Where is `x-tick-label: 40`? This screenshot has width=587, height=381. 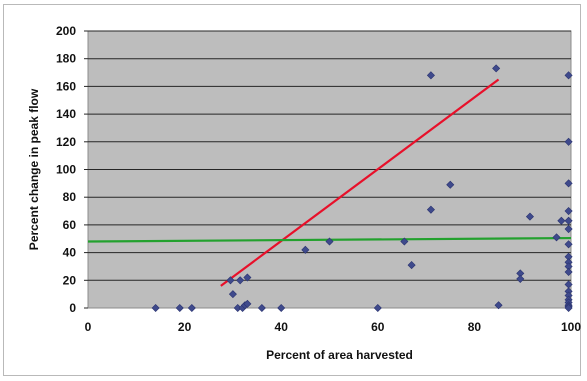 x-tick-label: 40 is located at coordinates (282, 327).